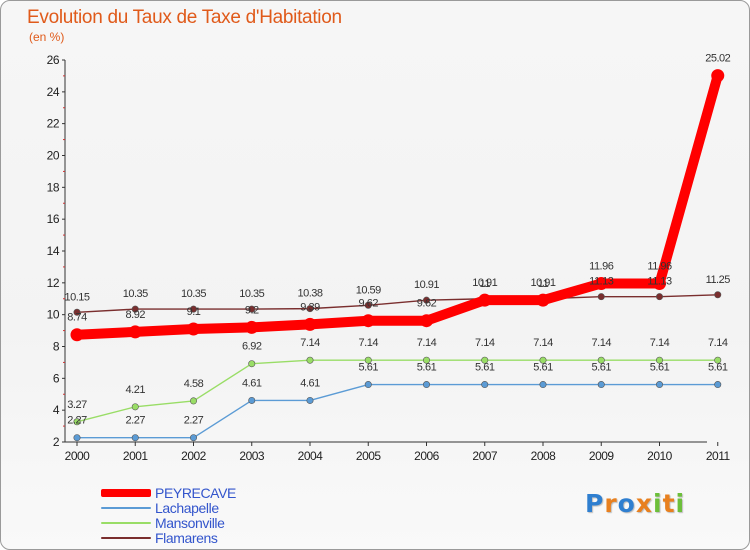 The height and width of the screenshot is (550, 750). Describe the element at coordinates (635, 503) in the screenshot. I see `proxiti-logo: Proxiti` at that location.